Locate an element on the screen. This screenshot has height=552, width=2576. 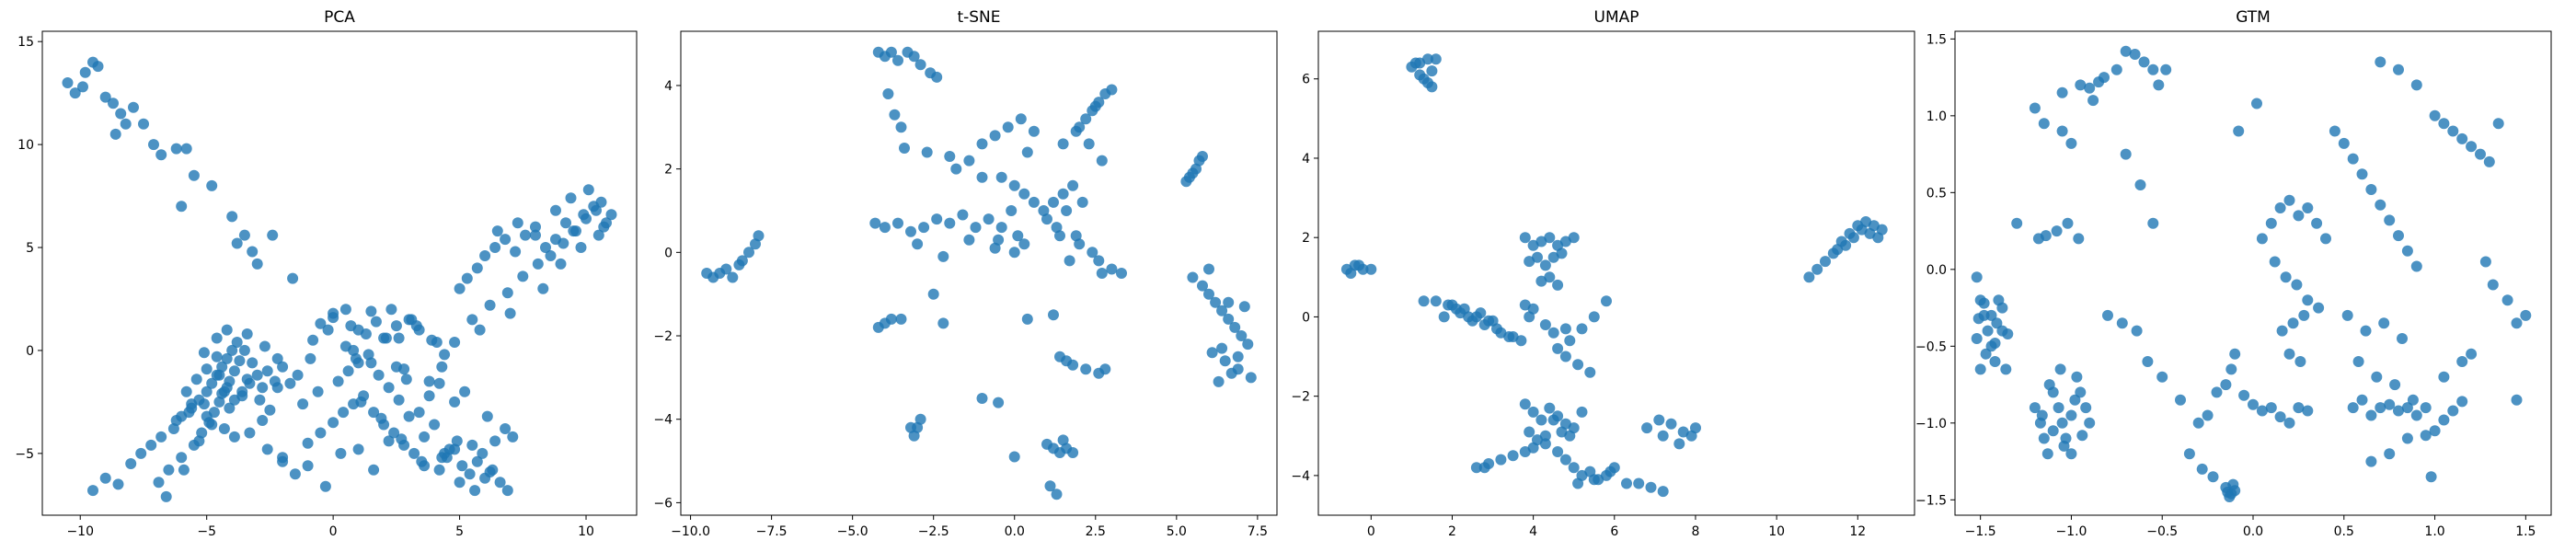
x-tick-label: 12 is located at coordinates (1857, 531).